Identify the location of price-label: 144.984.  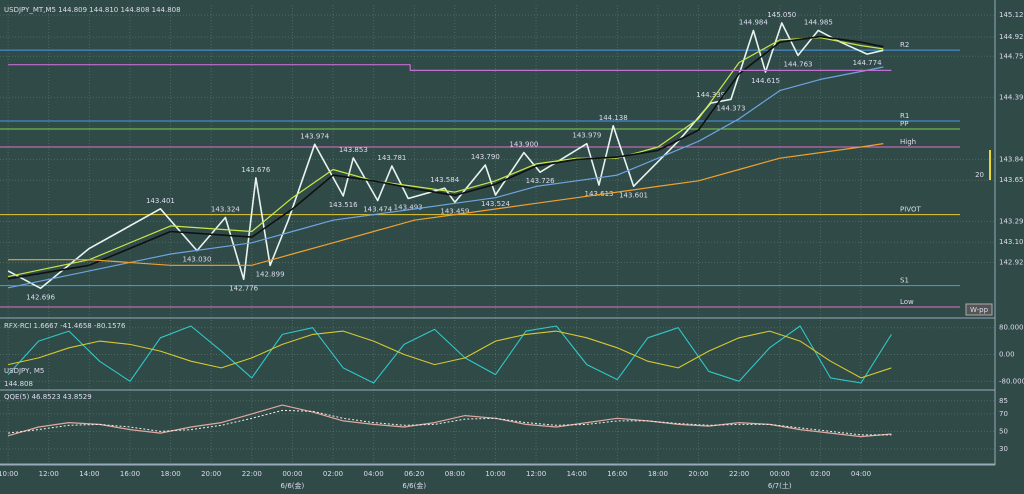
(753, 22).